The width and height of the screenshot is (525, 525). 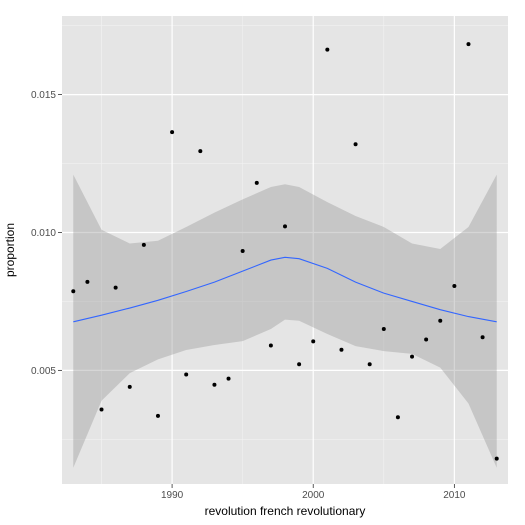 I want to click on smooth-trend-line, so click(x=285, y=289).